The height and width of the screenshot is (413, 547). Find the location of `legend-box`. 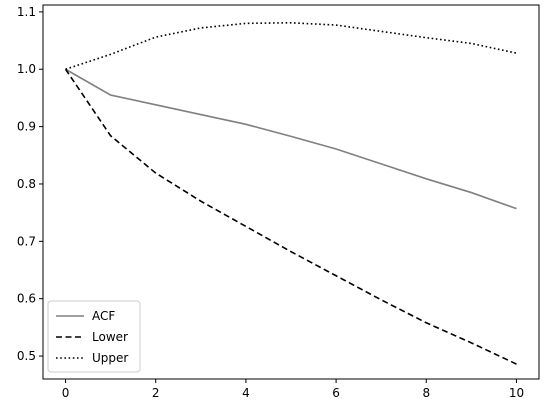

legend-box is located at coordinates (94, 336).